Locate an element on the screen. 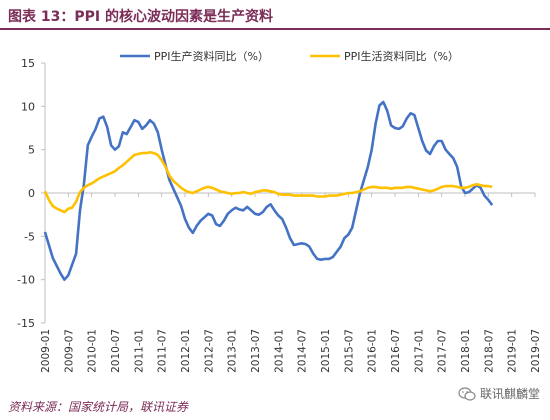 Image resolution: width=550 pixels, height=420 pixels. x-tick-label: 2017-07 is located at coordinates (443, 351).